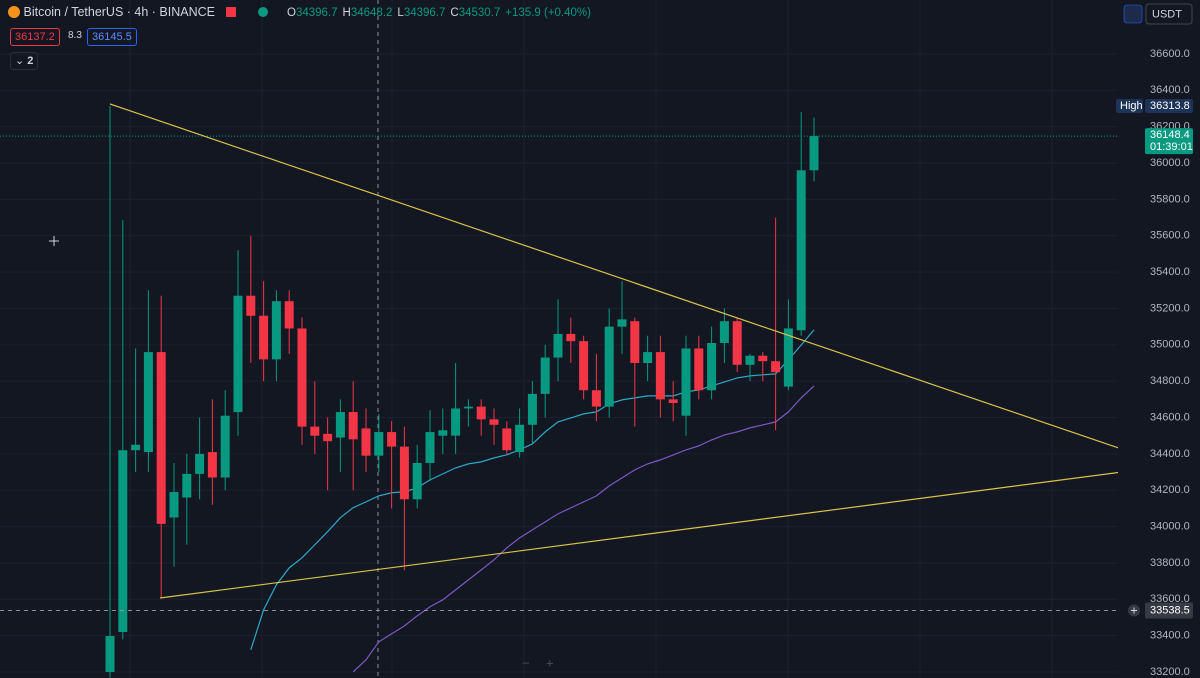 The height and width of the screenshot is (678, 1200). I want to click on indicators-count: 2, so click(30, 61).